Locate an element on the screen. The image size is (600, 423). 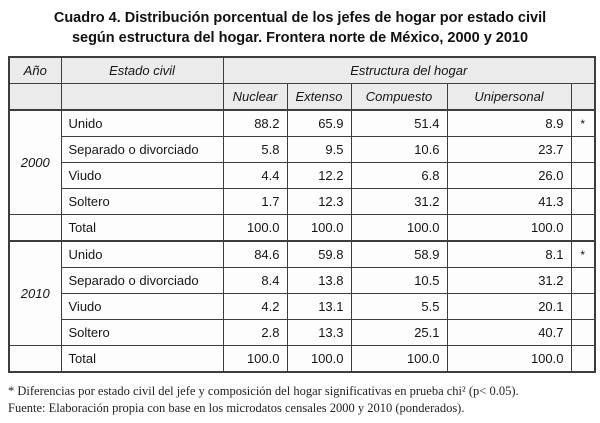
value-compuesto: 10.5 is located at coordinates (399, 280).